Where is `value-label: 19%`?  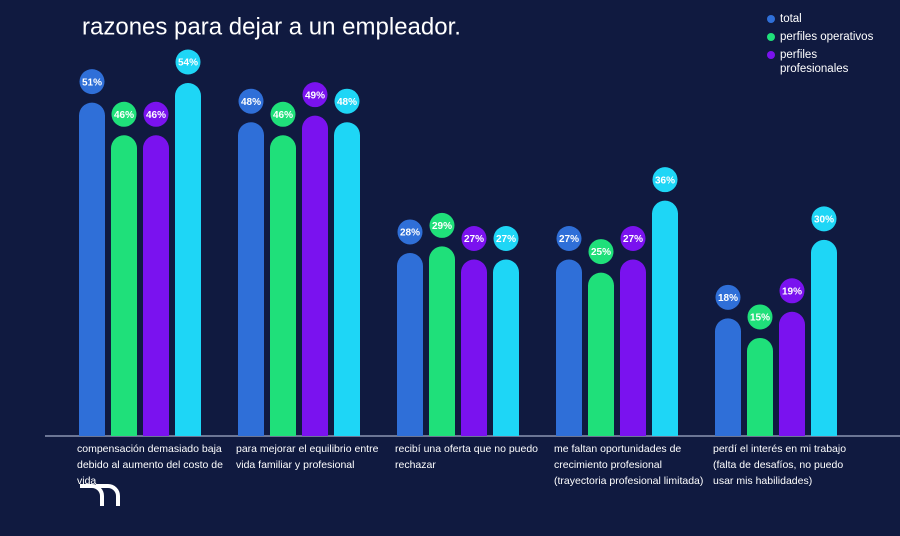 value-label: 19% is located at coordinates (792, 291).